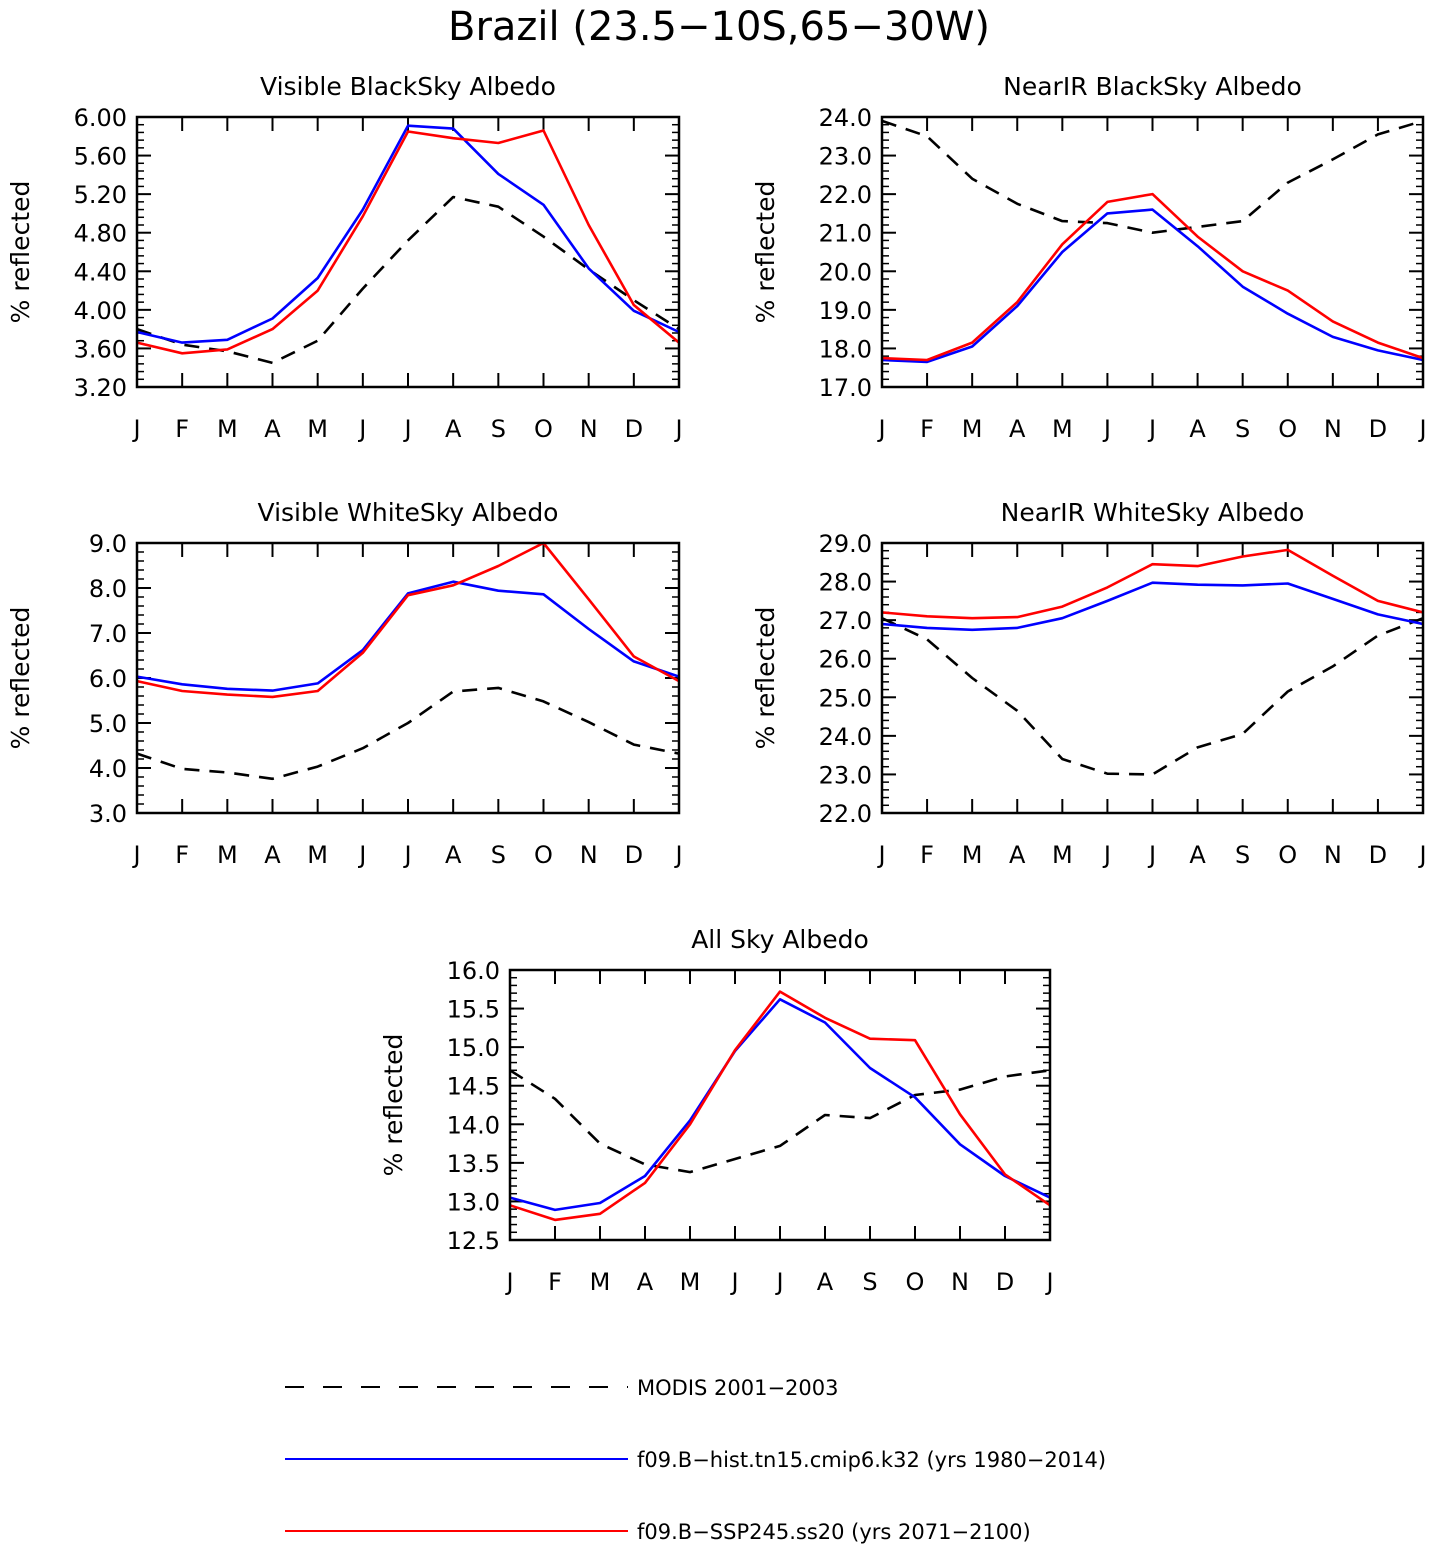 The height and width of the screenshot is (1545, 1439). Describe the element at coordinates (473, 1125) in the screenshot. I see `y-tick-label: 14.0` at that location.